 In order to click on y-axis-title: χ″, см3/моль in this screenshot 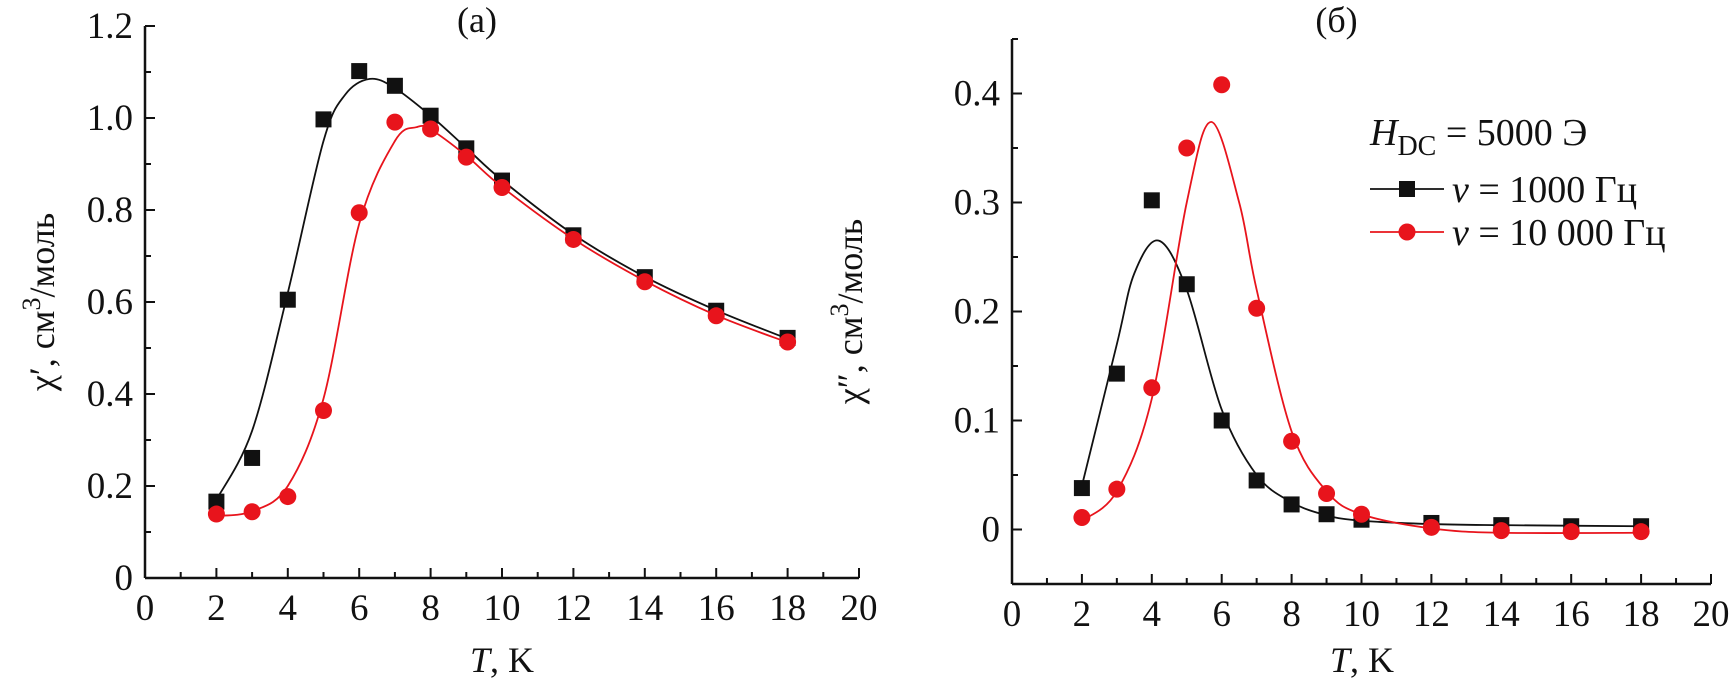, I will do `click(847, 312)`.